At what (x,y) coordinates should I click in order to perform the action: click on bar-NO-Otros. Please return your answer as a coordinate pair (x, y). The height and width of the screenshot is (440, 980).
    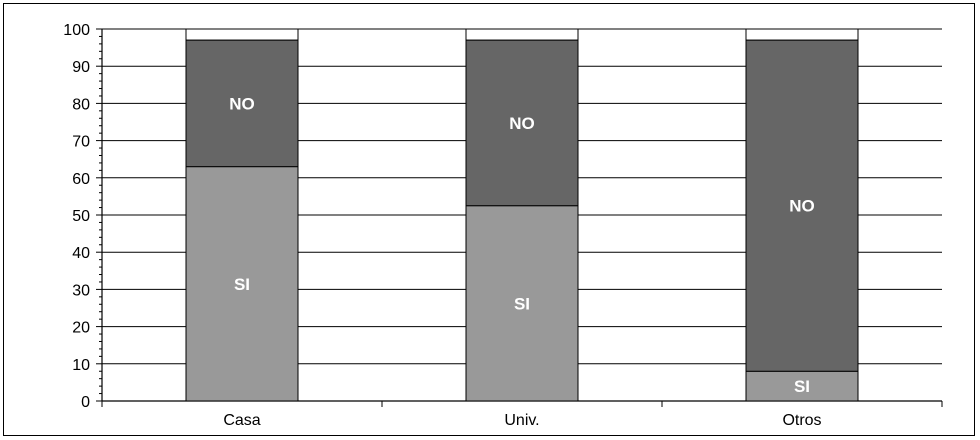
    Looking at the image, I should click on (802, 205).